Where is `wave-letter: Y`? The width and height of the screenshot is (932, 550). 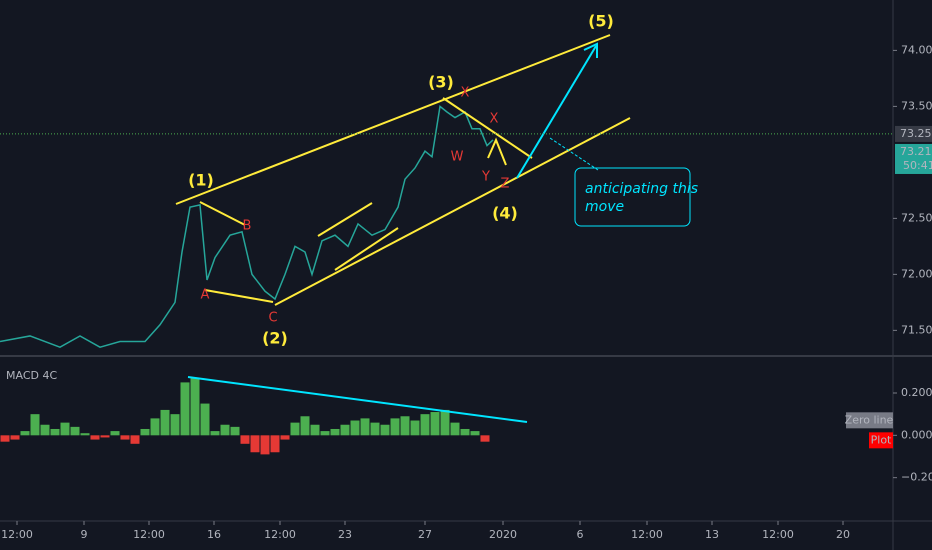 wave-letter: Y is located at coordinates (485, 177).